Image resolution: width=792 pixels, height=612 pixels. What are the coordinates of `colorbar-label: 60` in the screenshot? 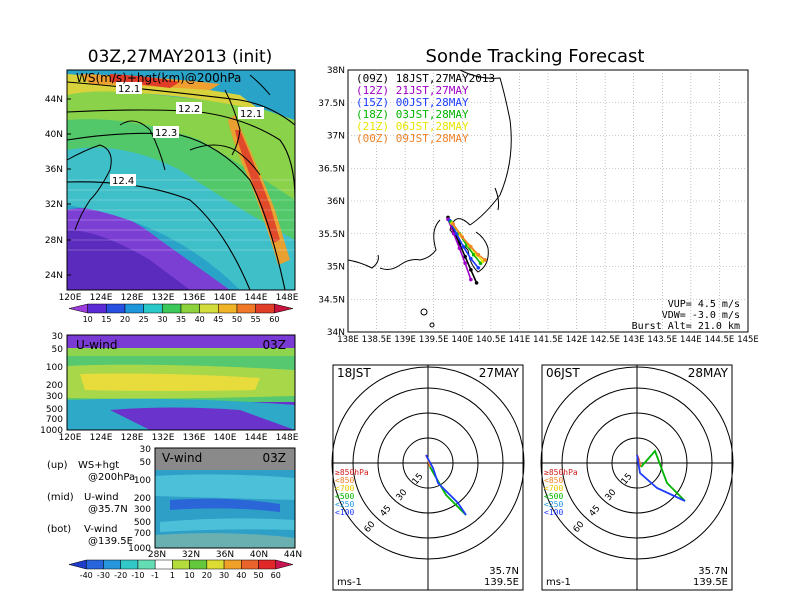 It's located at (276, 575).